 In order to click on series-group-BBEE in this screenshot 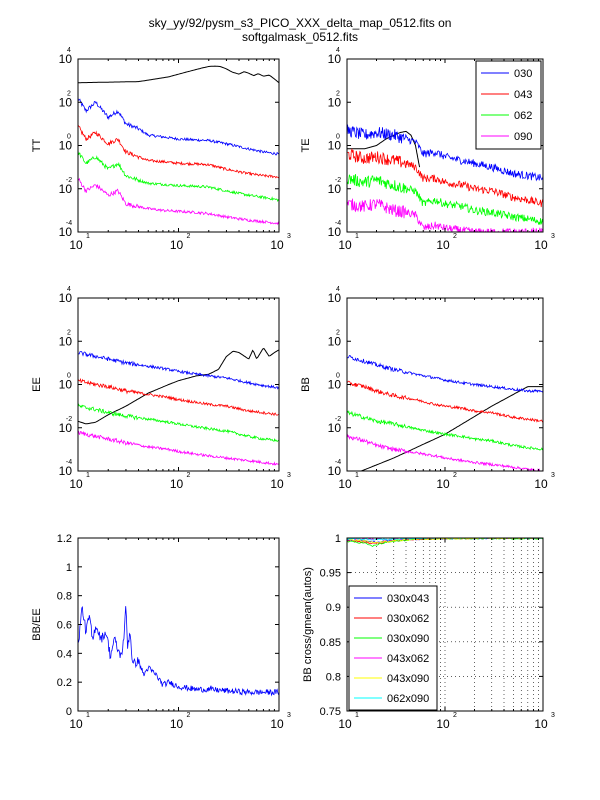, I will do `click(178, 651)`.